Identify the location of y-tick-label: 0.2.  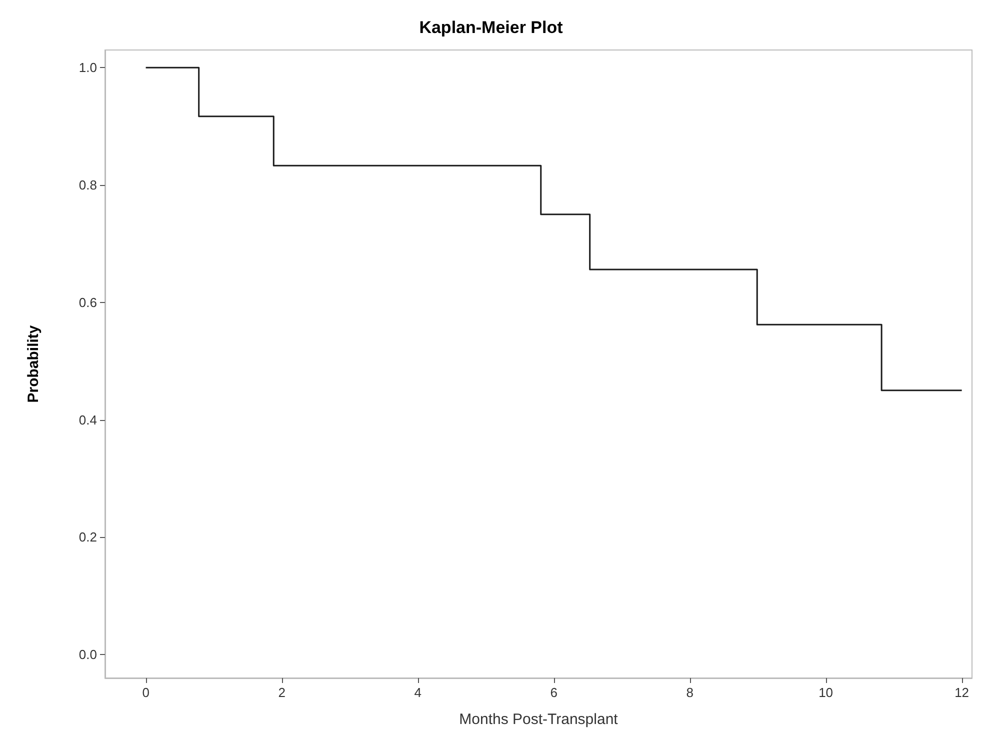
(87, 537).